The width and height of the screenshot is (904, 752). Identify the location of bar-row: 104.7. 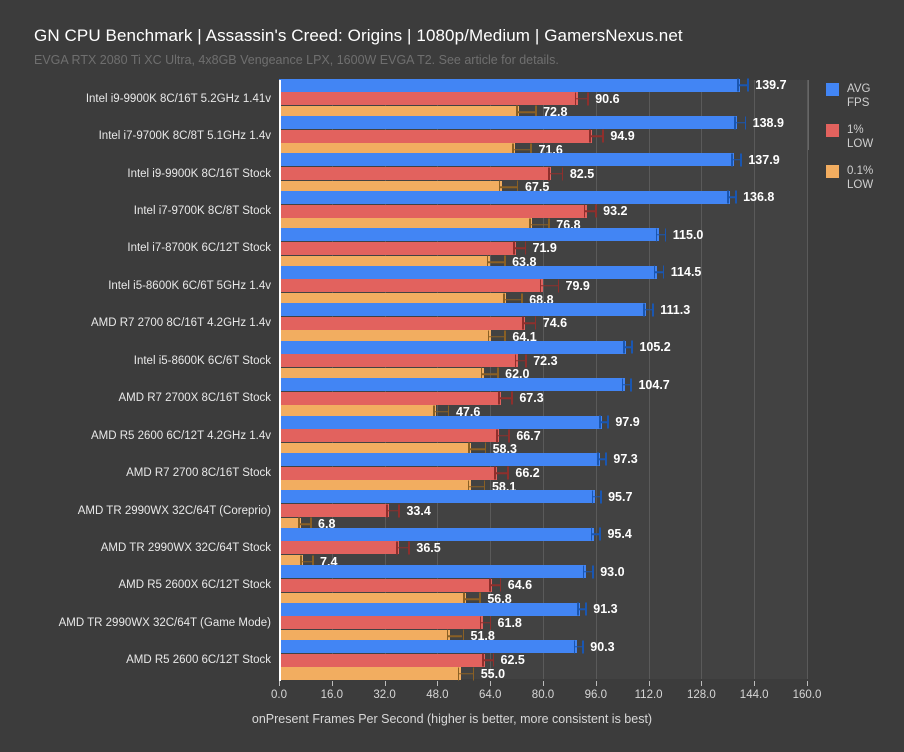
(543, 385).